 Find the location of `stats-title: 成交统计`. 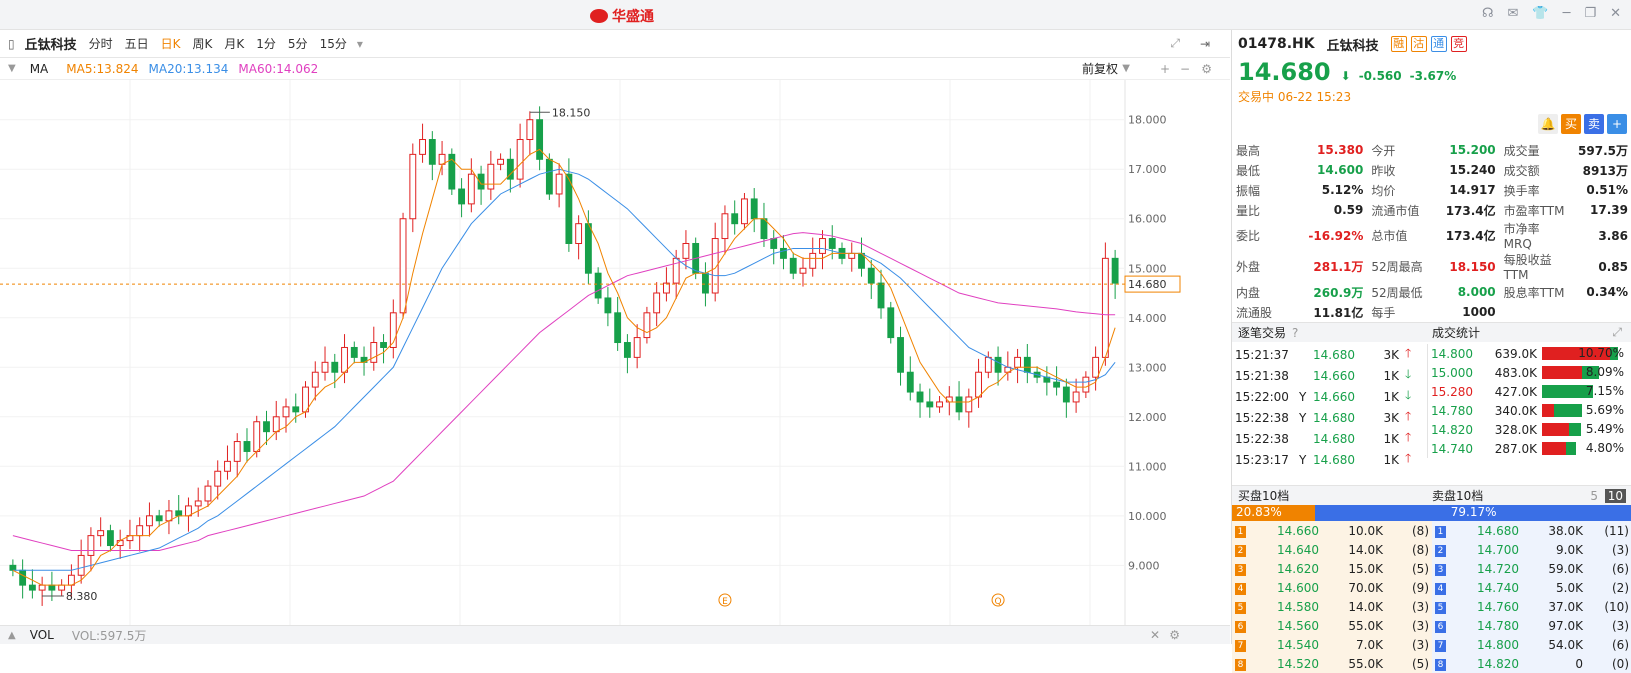

stats-title: 成交统计 is located at coordinates (1456, 333).